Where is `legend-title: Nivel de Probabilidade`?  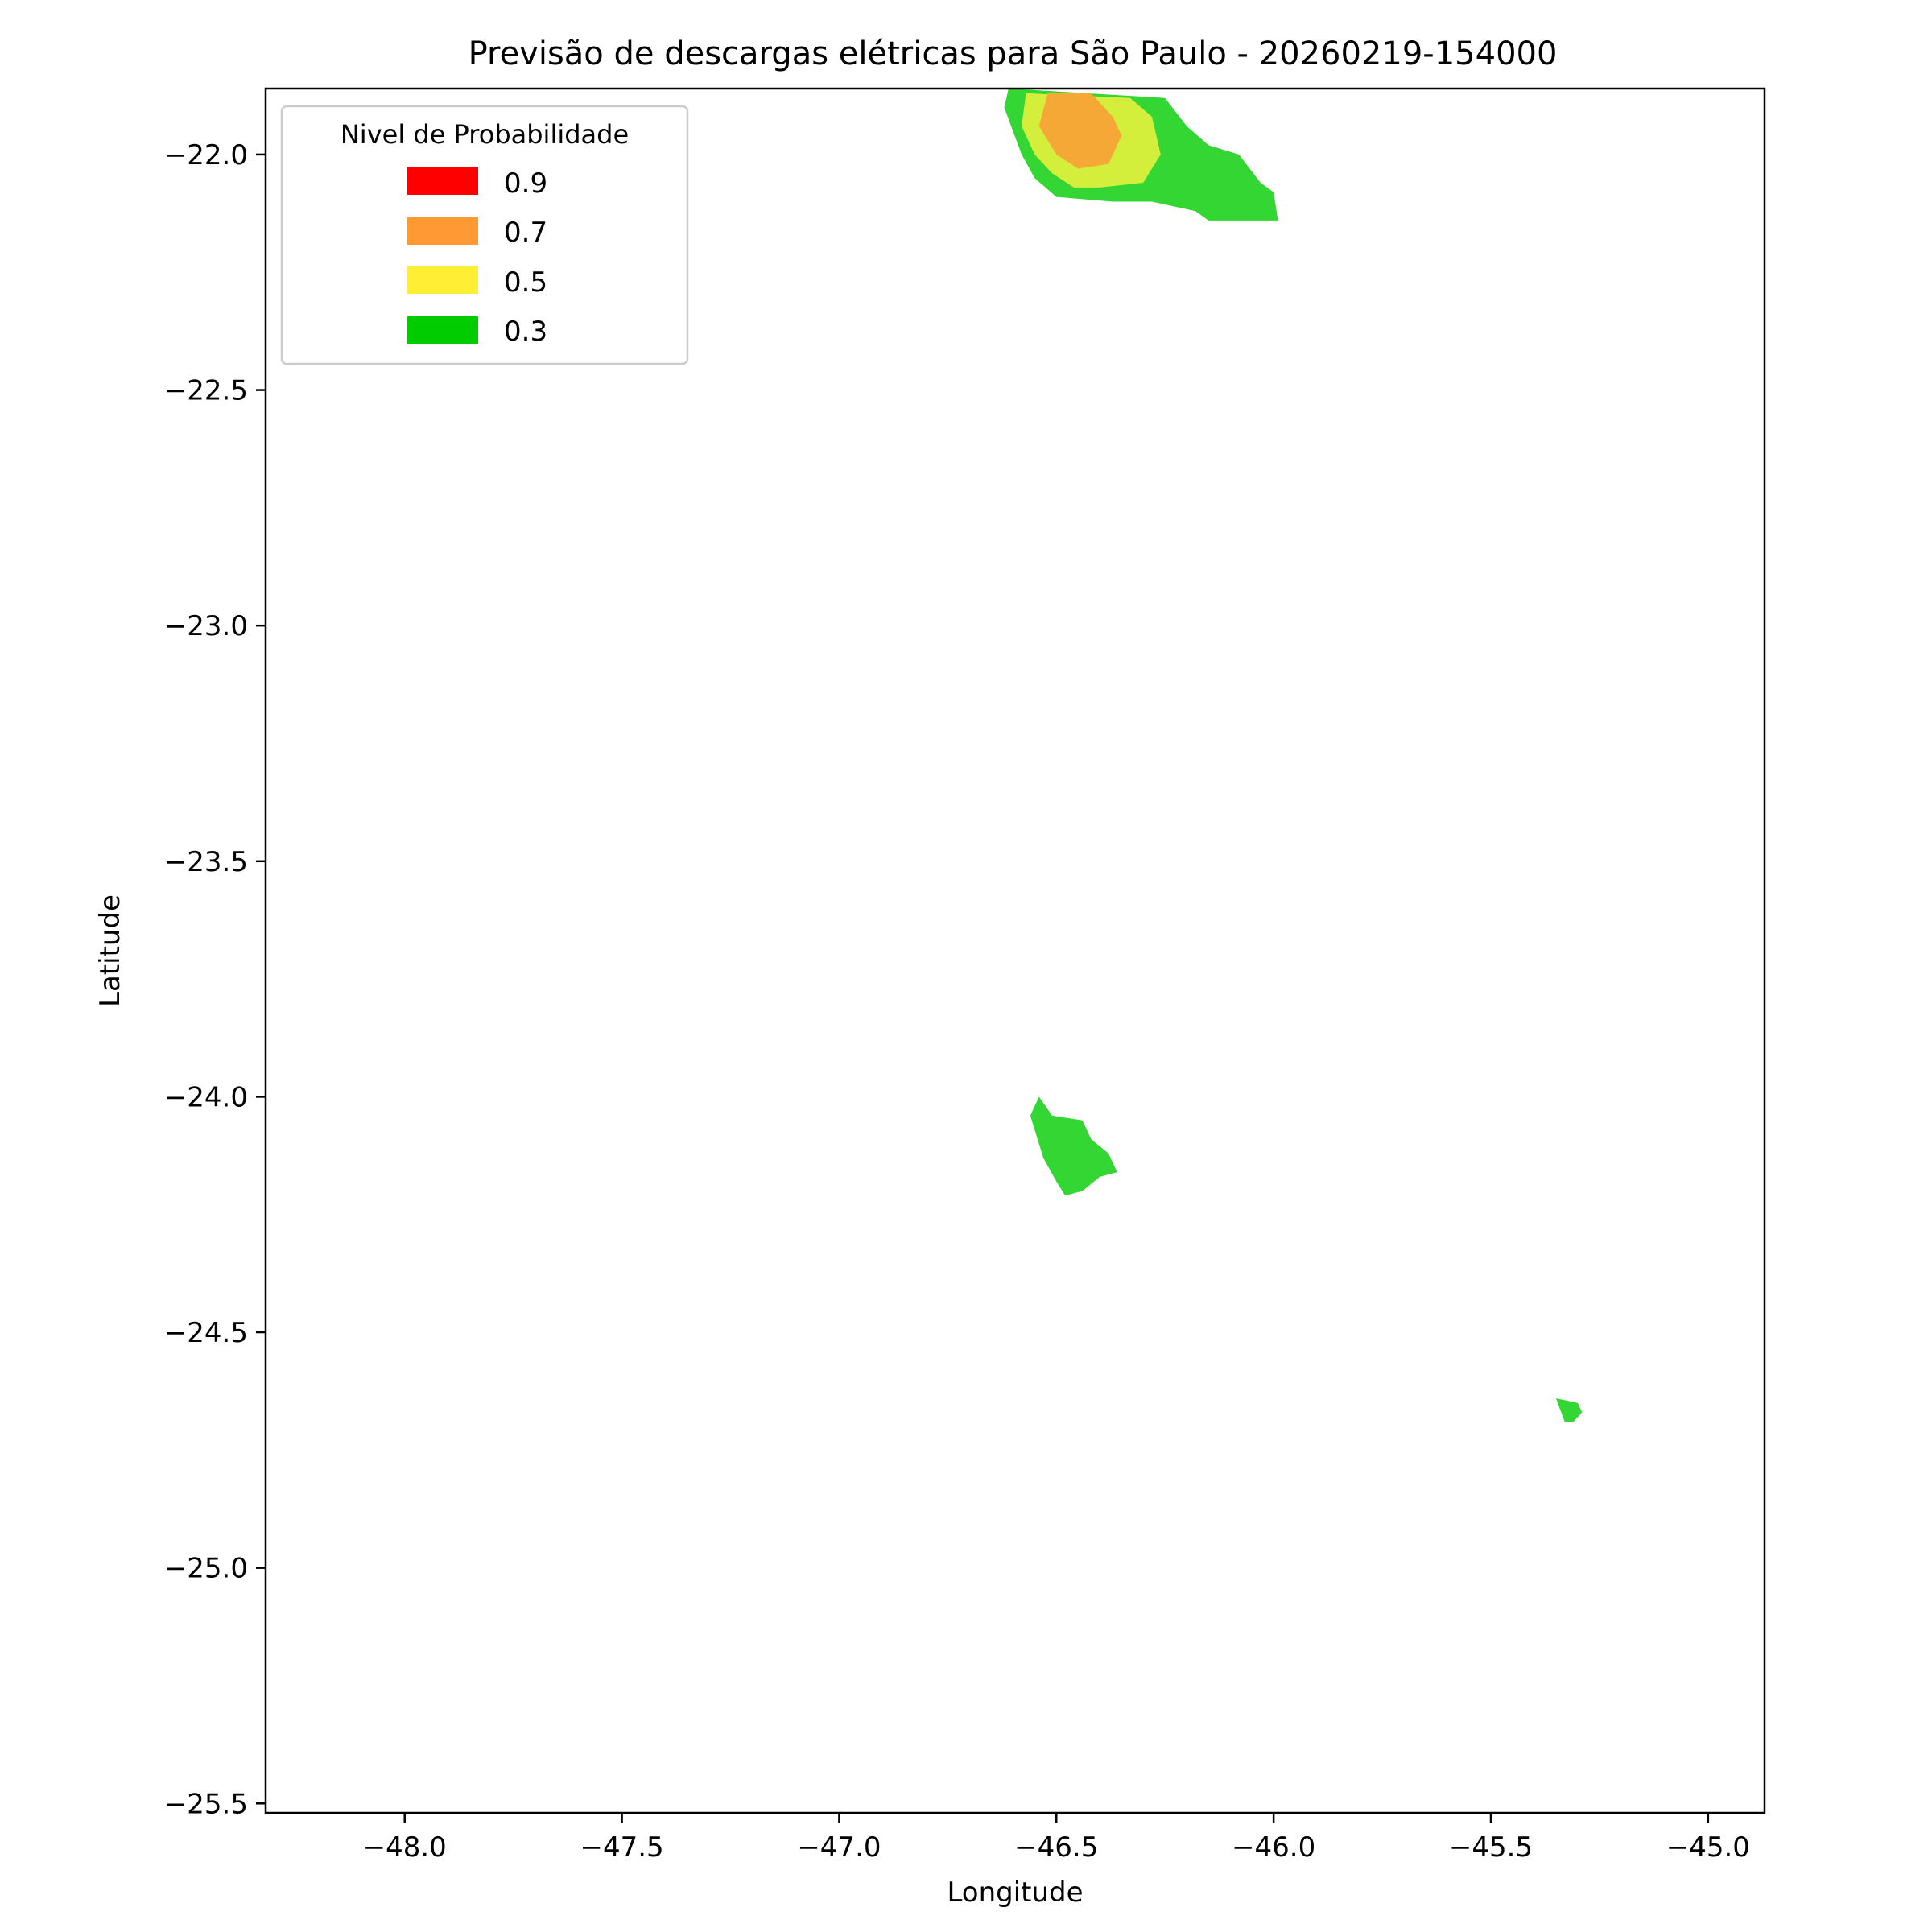 legend-title: Nivel de Probabilidade is located at coordinates (485, 134).